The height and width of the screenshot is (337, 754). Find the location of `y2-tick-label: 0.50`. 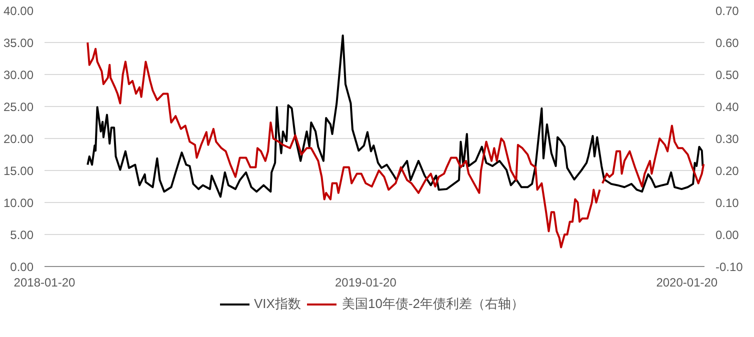

y2-tick-label: 0.50 is located at coordinates (728, 75).